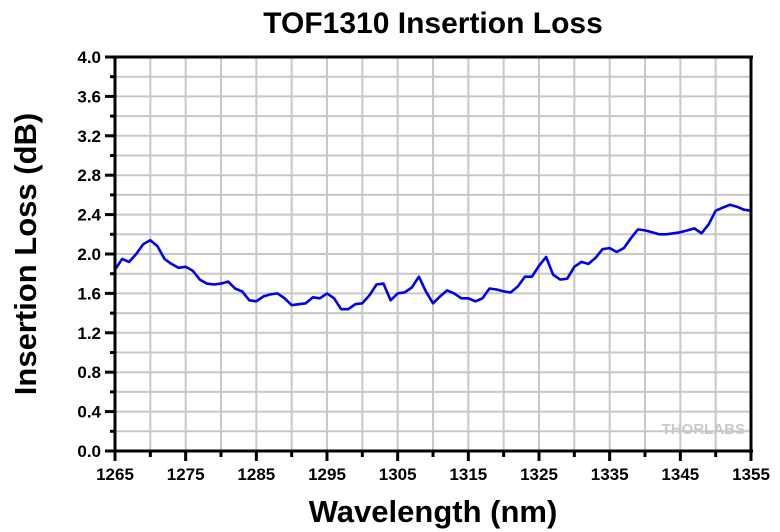  I want to click on y-axis-label: Insertion Loss (dB), so click(25, 254).